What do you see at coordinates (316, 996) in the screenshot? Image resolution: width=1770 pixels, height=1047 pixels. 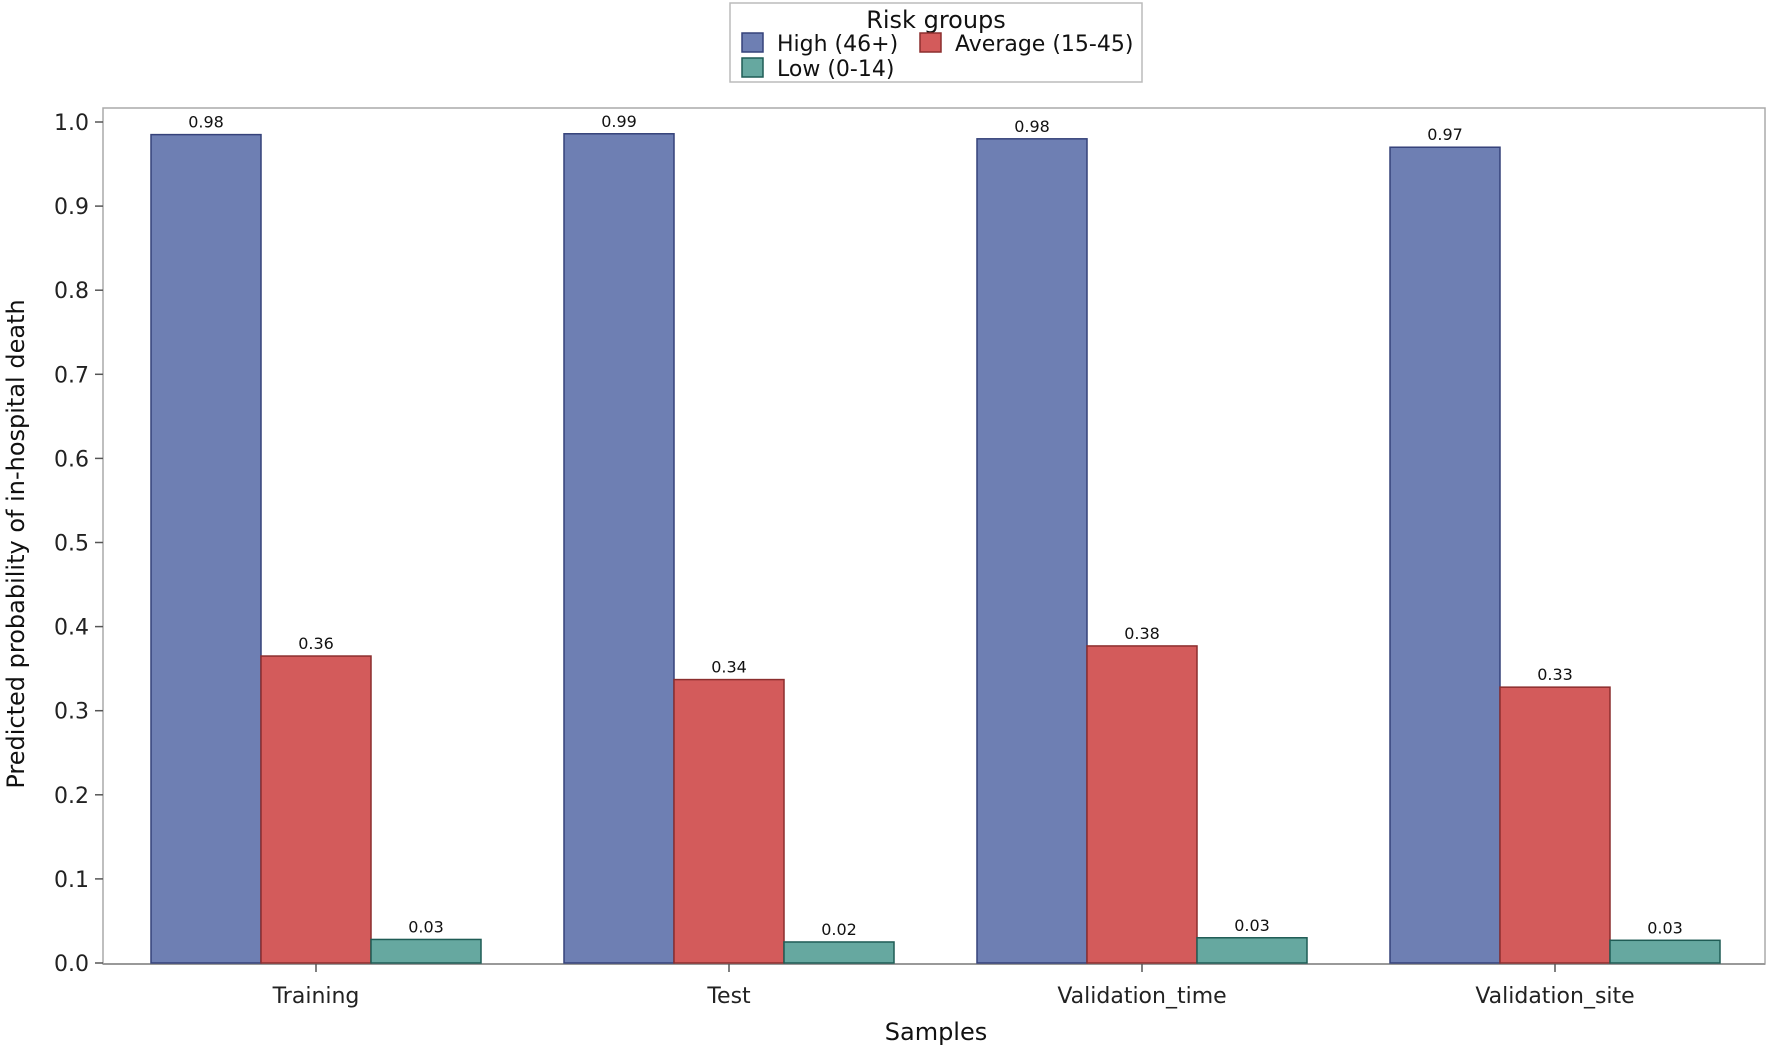 I see `x-tick-label: Training` at bounding box center [316, 996].